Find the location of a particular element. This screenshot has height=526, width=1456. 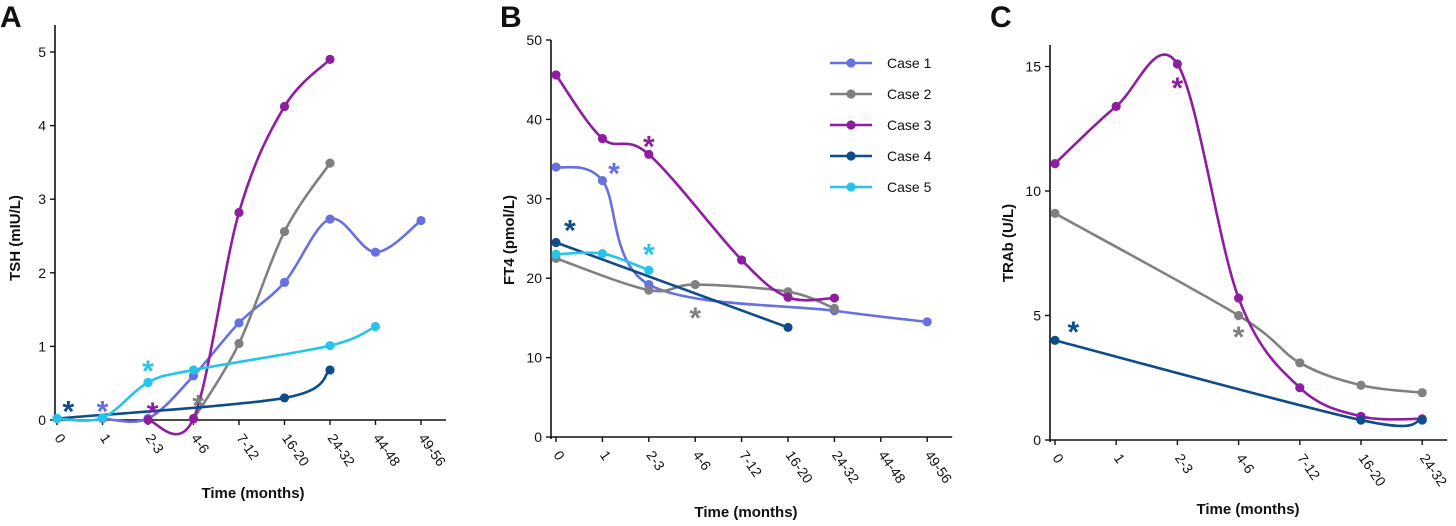

y-tick-label: 4 is located at coordinates (42, 126).